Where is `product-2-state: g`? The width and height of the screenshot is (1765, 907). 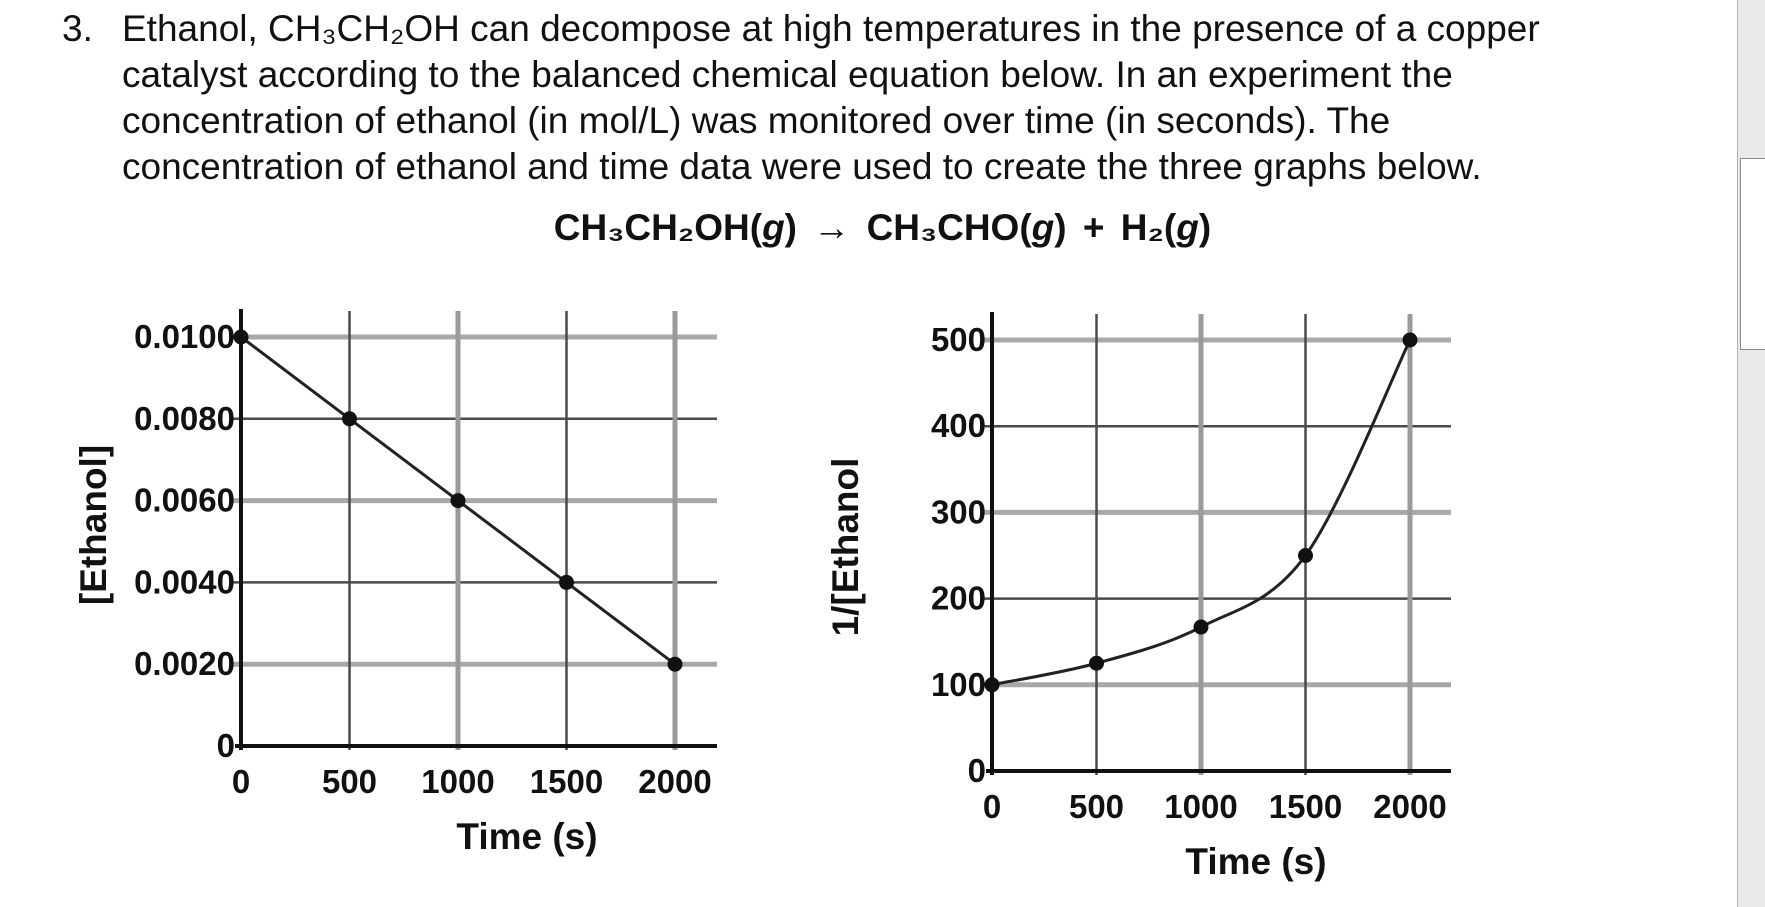
product-2-state: g is located at coordinates (1187, 227).